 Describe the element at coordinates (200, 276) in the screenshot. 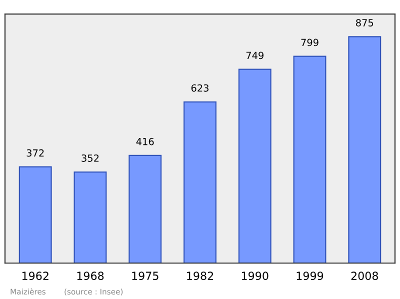

I see `x-tick-label: 1982` at that location.